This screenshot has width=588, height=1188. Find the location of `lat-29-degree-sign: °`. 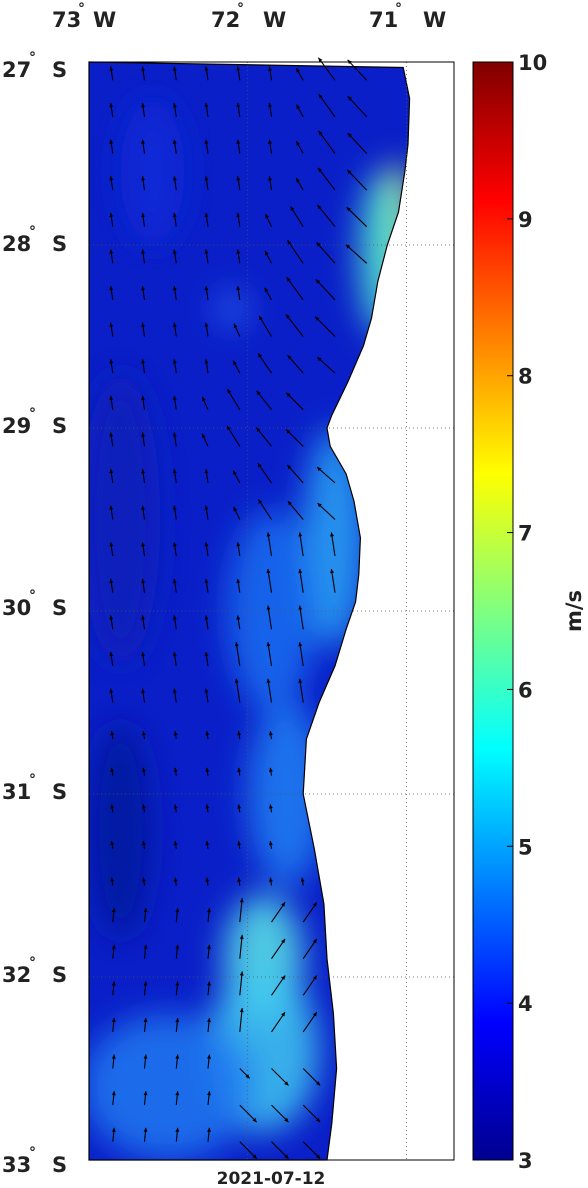

lat-29-degree-sign: ° is located at coordinates (32, 414).